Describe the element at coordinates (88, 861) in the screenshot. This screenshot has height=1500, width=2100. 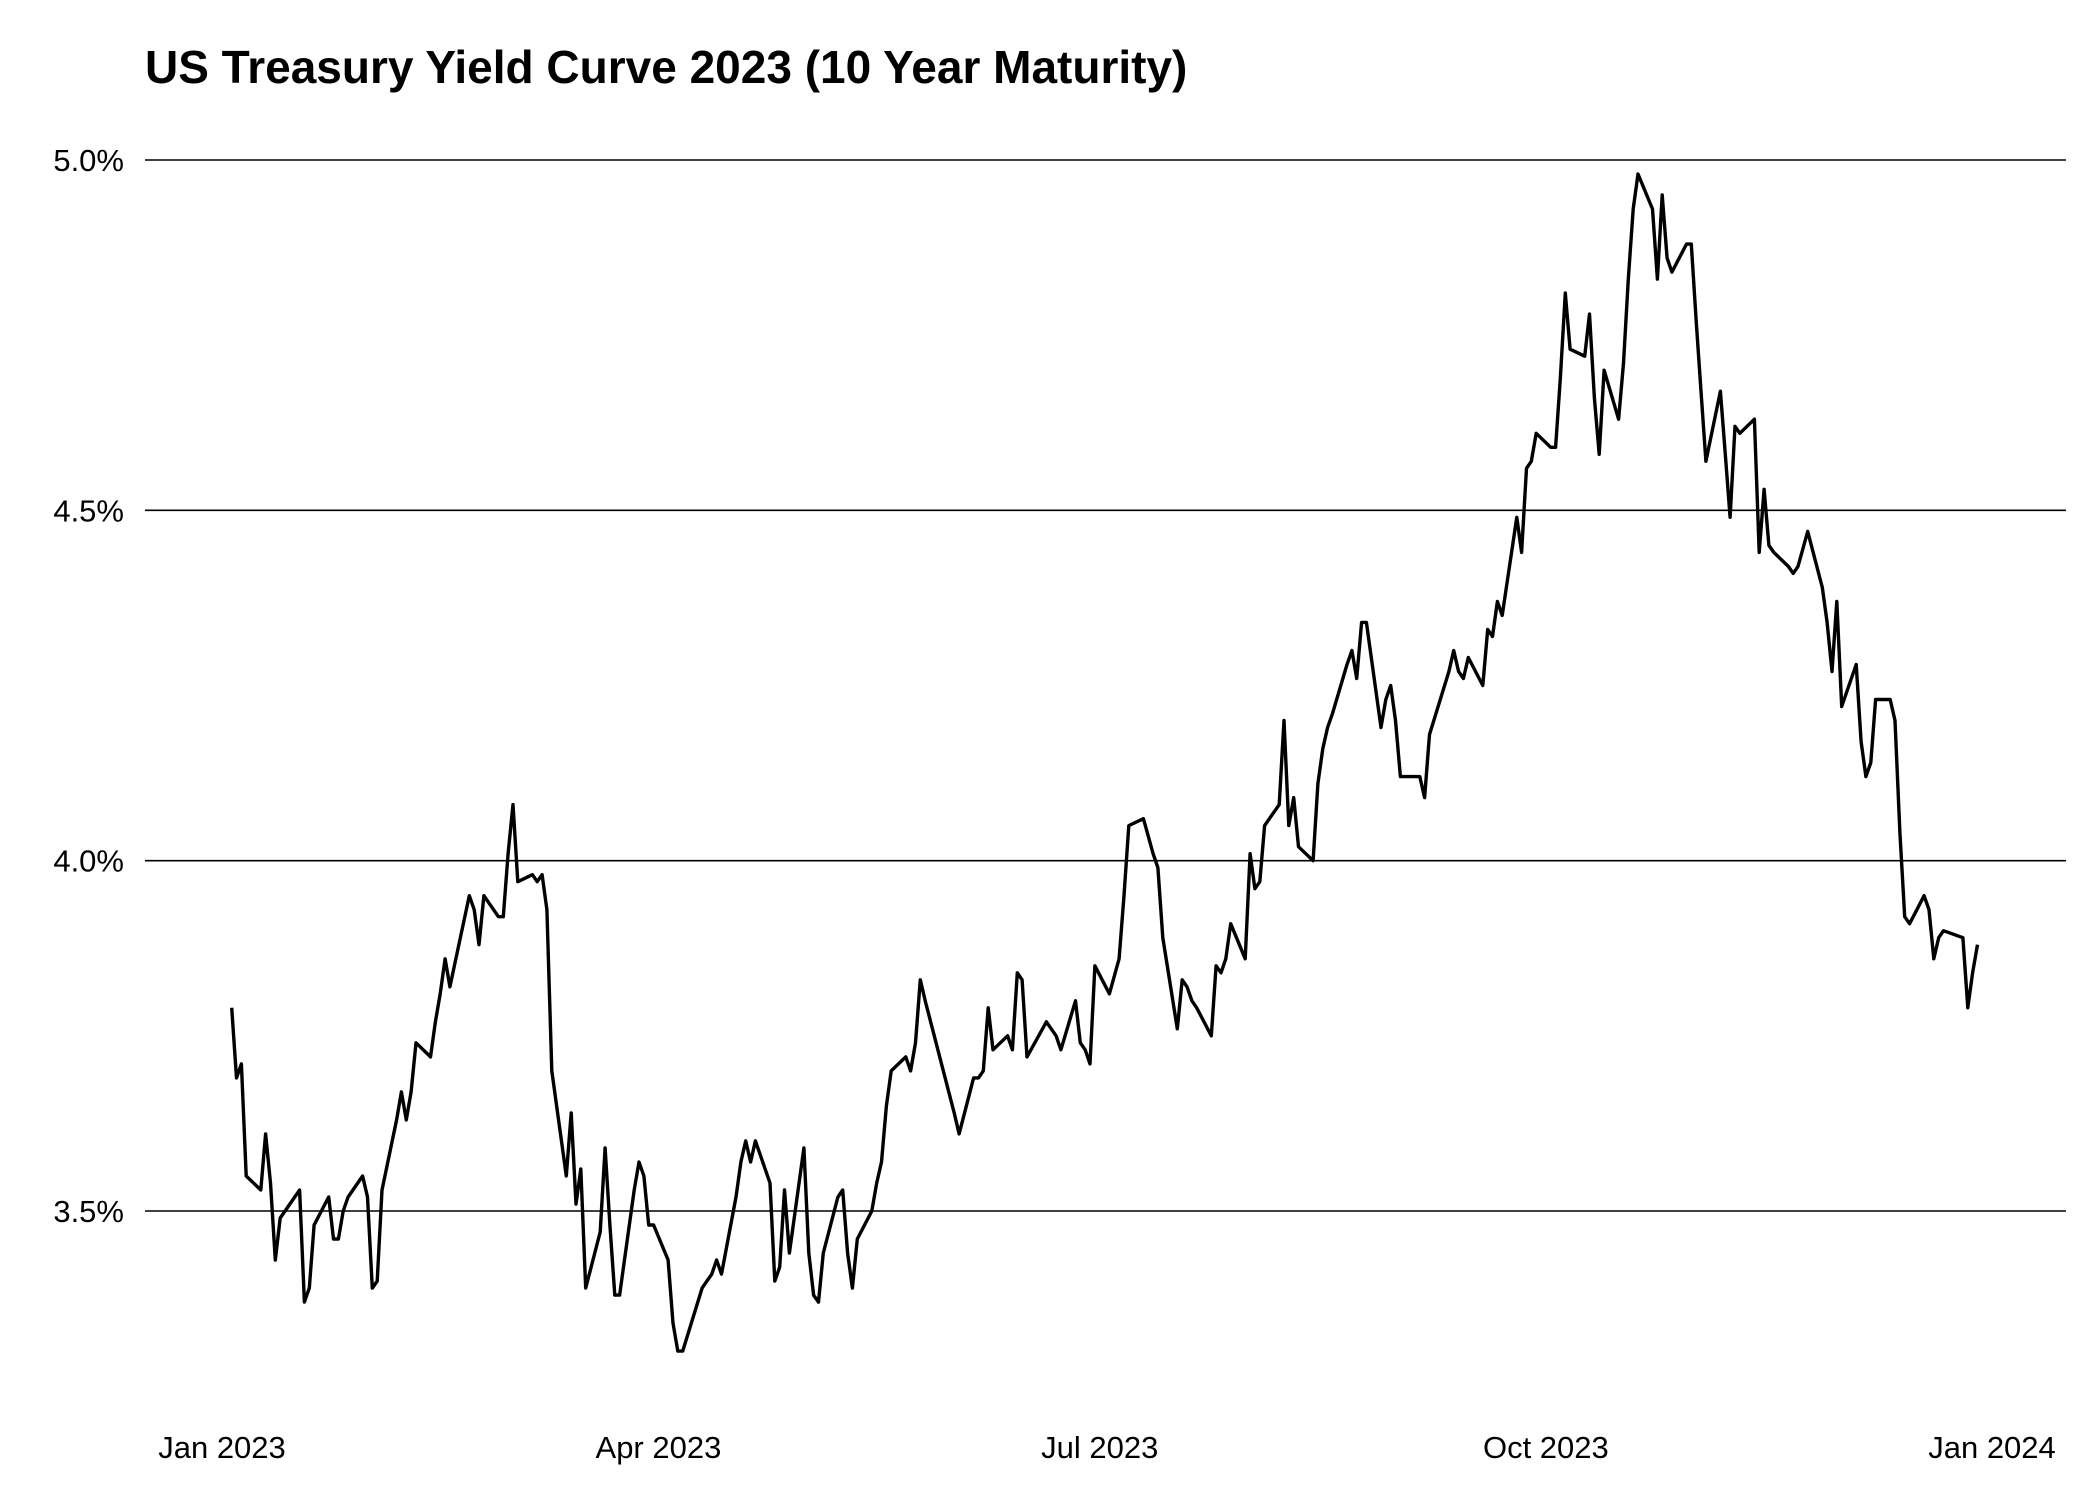
I see `y-tick-label: 4.0%` at that location.